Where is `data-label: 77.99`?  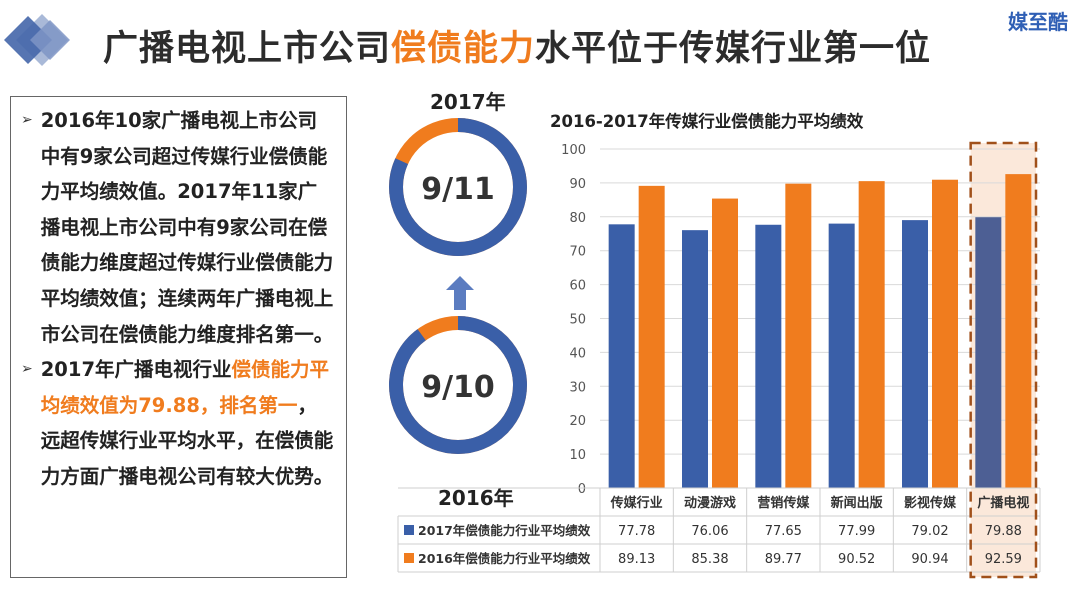 data-label: 77.99 is located at coordinates (856, 531).